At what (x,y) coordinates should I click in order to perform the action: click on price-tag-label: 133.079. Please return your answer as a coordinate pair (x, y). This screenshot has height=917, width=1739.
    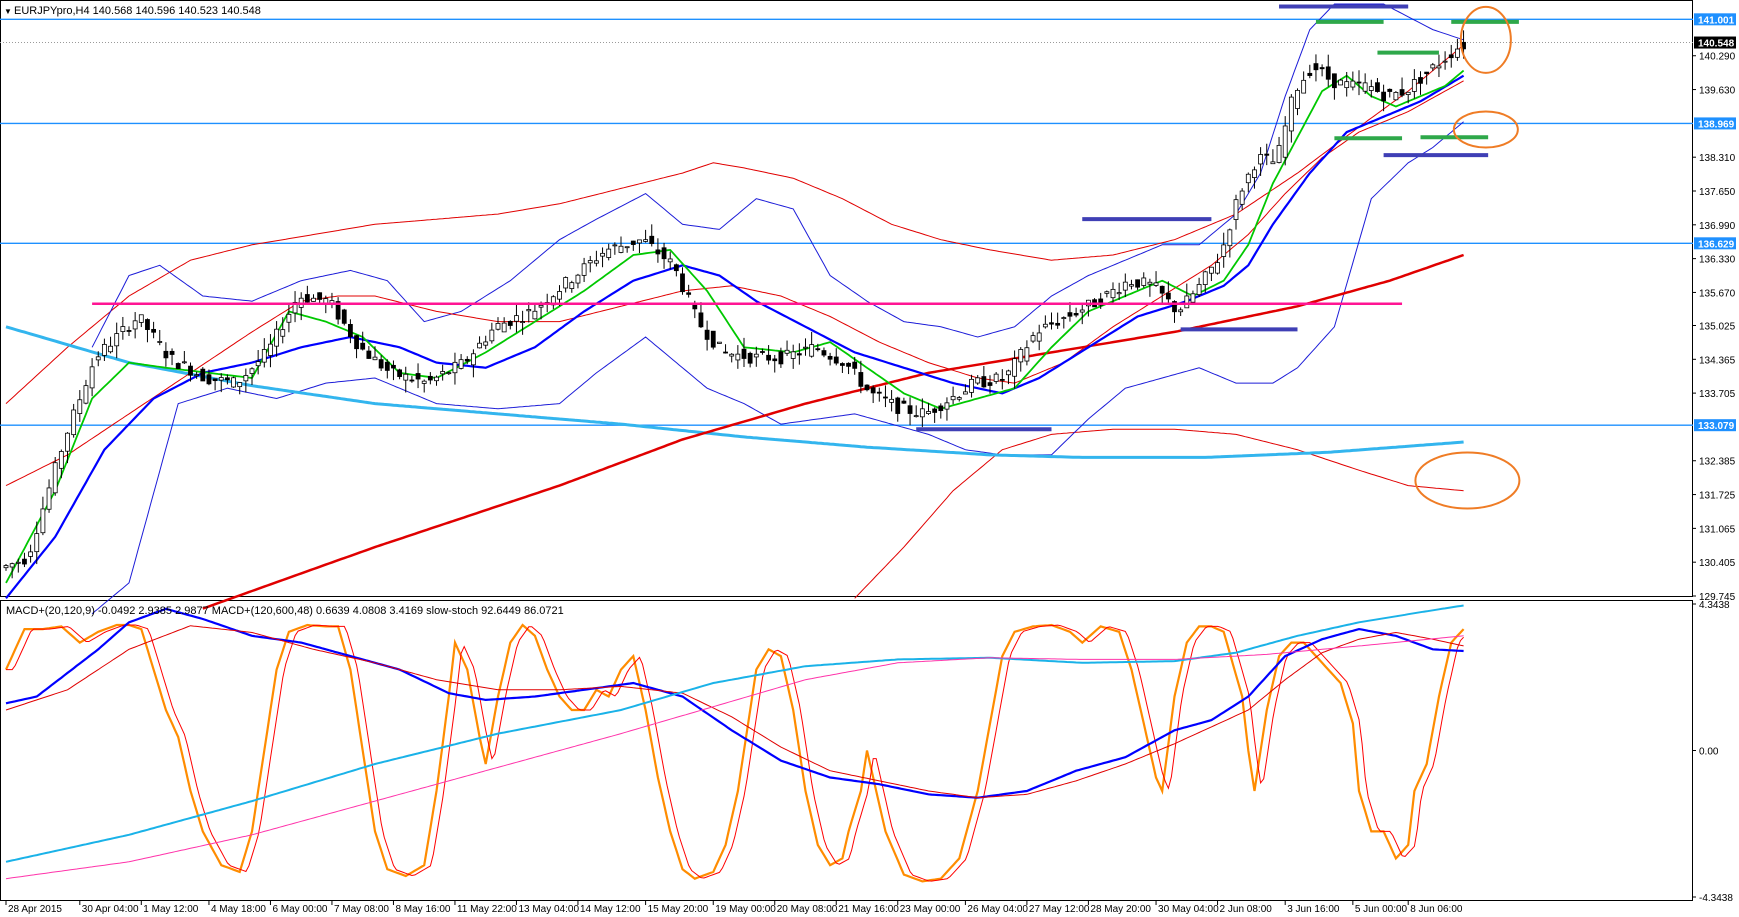
    Looking at the image, I should click on (1716, 426).